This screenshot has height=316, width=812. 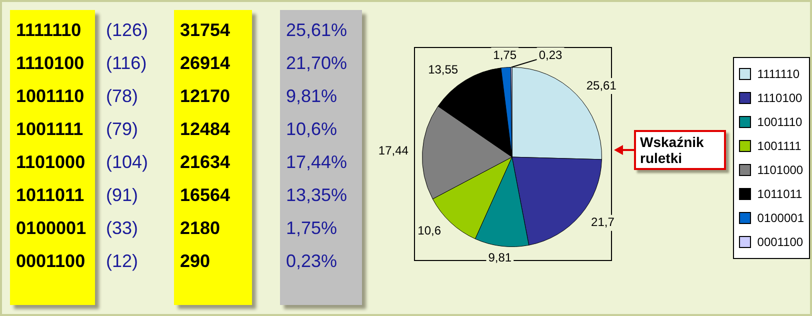 What do you see at coordinates (126, 63) in the screenshot?
I see `text: (116)` at bounding box center [126, 63].